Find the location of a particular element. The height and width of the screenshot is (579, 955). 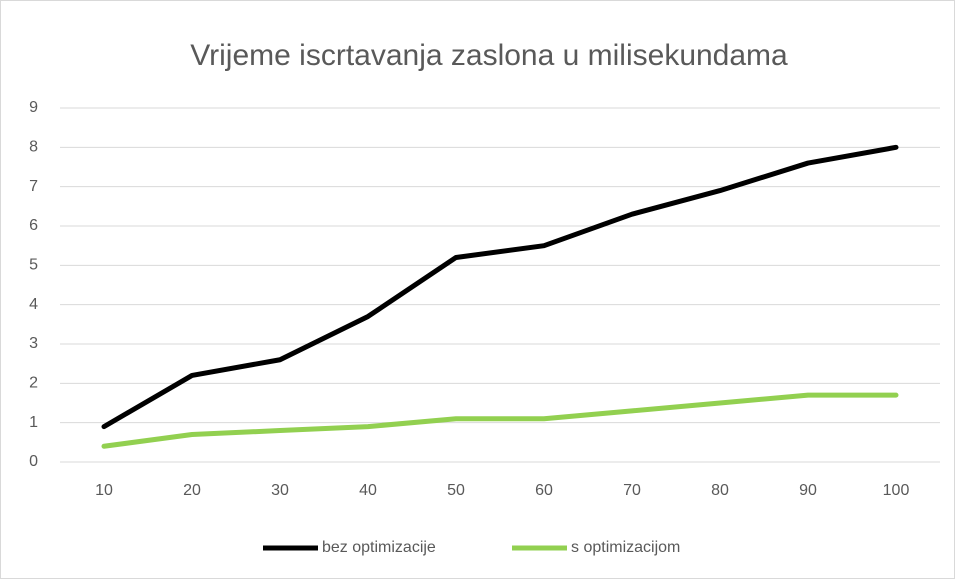

x-tick-label: 20 is located at coordinates (192, 490).